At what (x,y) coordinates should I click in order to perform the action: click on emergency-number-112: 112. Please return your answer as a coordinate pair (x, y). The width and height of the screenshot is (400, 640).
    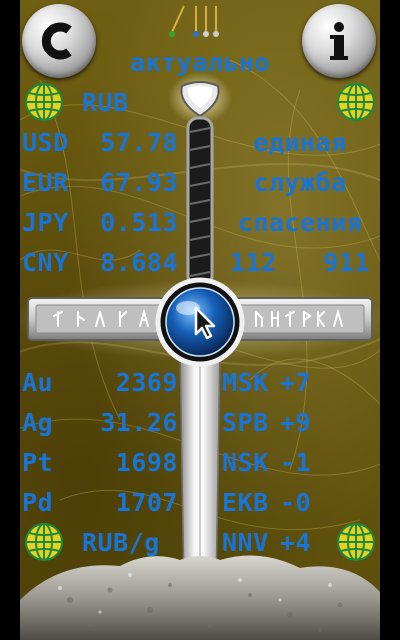
    Looking at the image, I should click on (253, 262).